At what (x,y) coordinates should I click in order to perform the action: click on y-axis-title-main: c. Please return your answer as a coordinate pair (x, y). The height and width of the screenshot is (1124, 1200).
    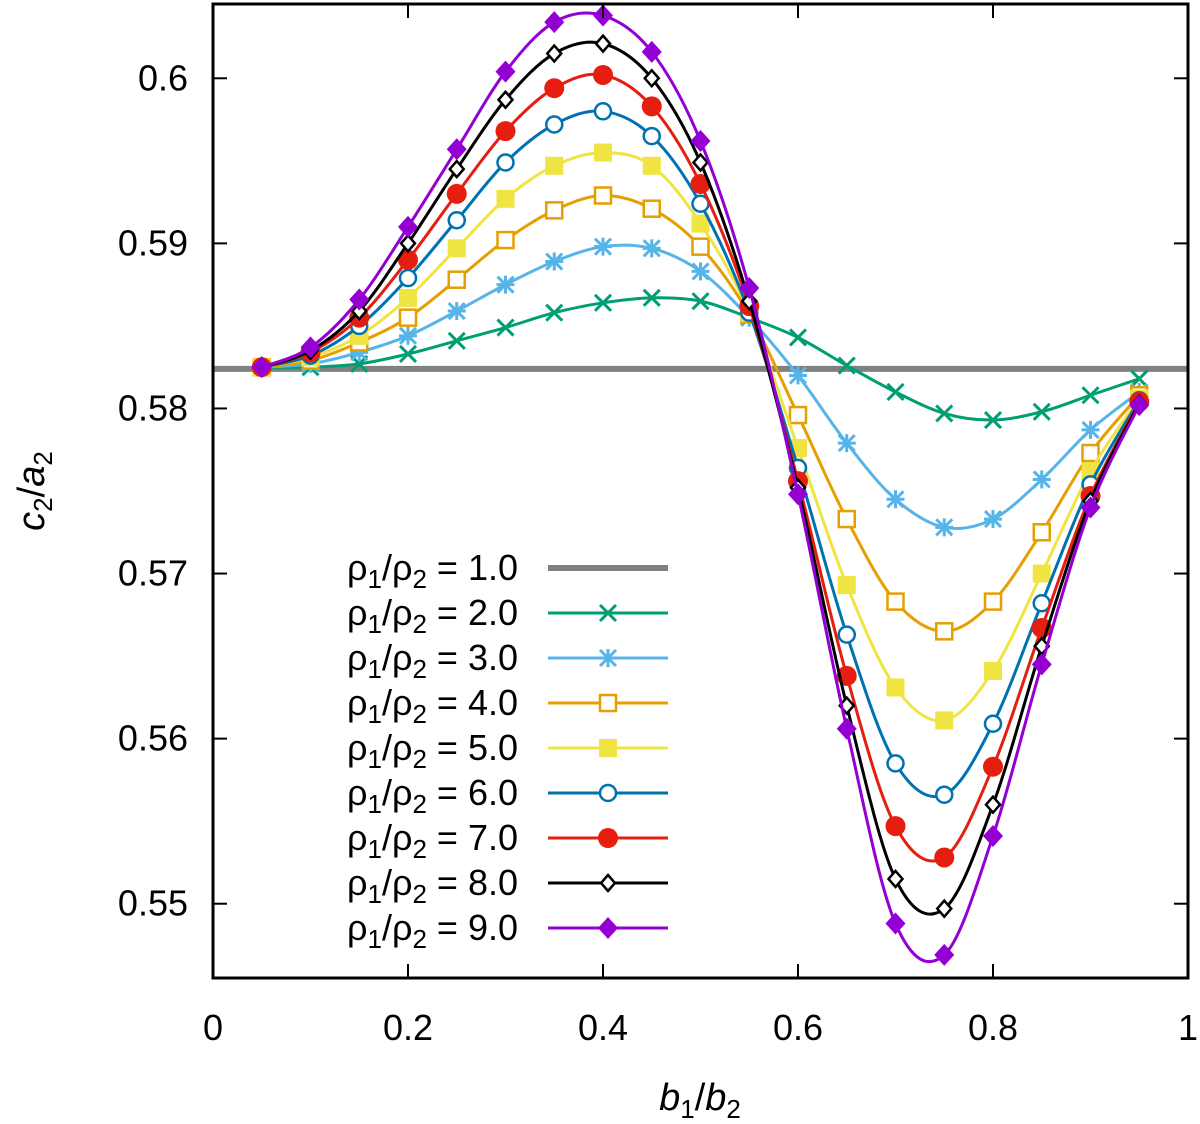
    Looking at the image, I should click on (32, 521).